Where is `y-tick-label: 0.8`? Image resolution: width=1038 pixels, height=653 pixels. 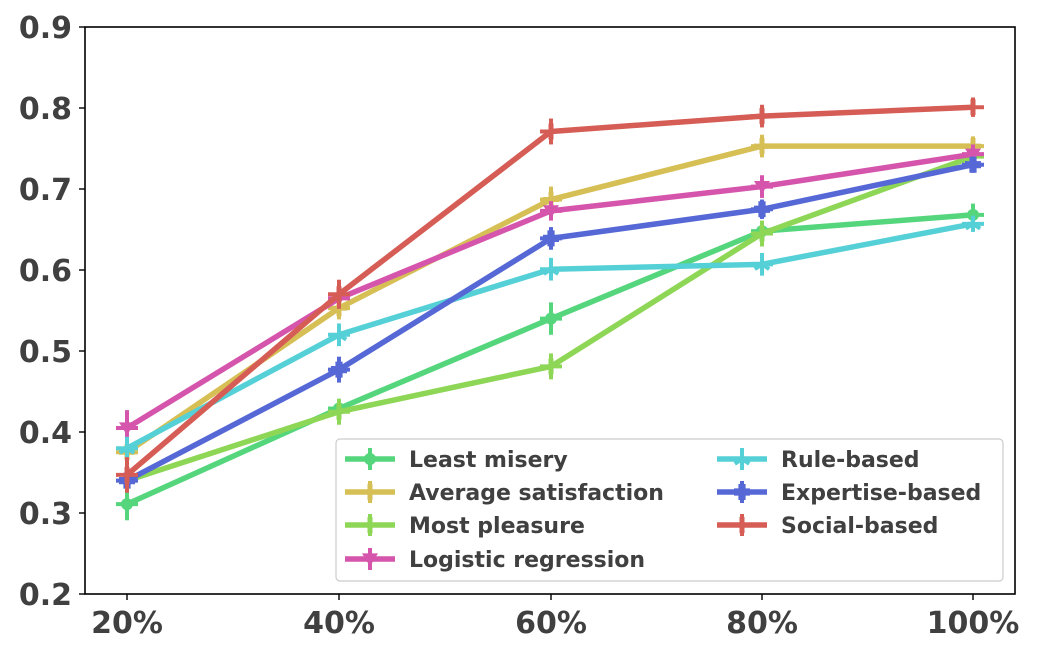
y-tick-label: 0.8 is located at coordinates (45, 109).